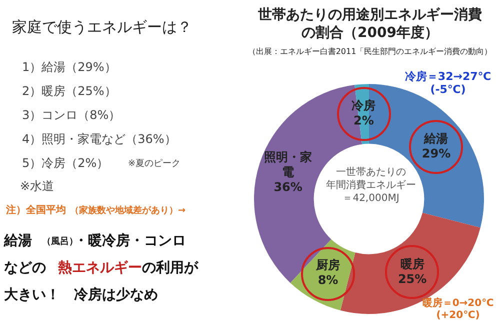 The width and height of the screenshot is (500, 327). I want to click on text: ※水道, so click(37, 186).